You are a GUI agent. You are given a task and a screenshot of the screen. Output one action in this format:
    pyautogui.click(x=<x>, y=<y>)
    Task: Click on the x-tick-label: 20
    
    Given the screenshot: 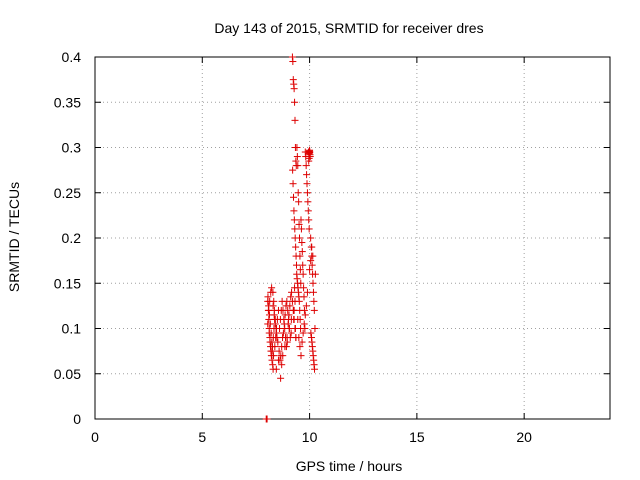 What is the action you would take?
    pyautogui.click(x=524, y=437)
    